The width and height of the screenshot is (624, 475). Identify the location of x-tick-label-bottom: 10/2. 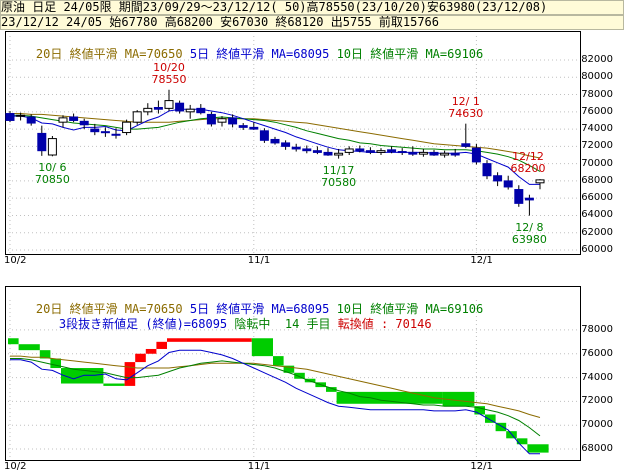
(15, 466).